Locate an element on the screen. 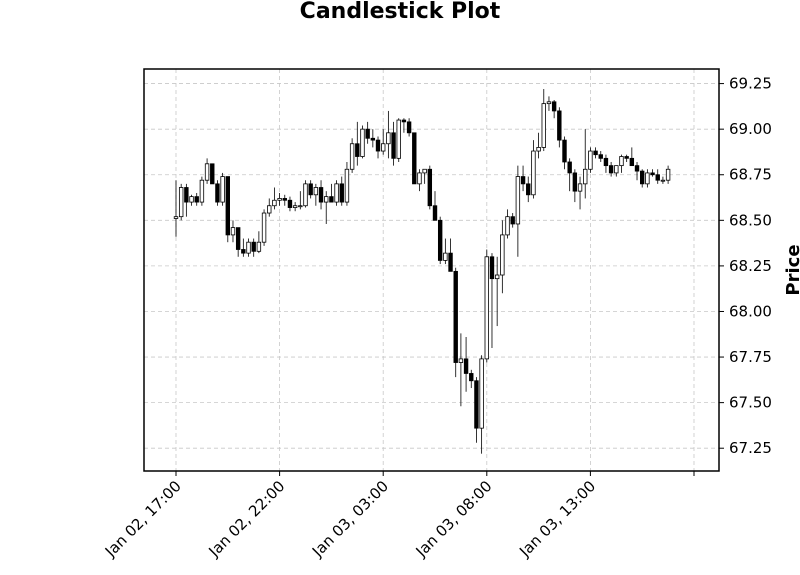 This screenshot has height=575, width=800. x-tick-label: Jan 03, 03:00 is located at coordinates (350, 519).